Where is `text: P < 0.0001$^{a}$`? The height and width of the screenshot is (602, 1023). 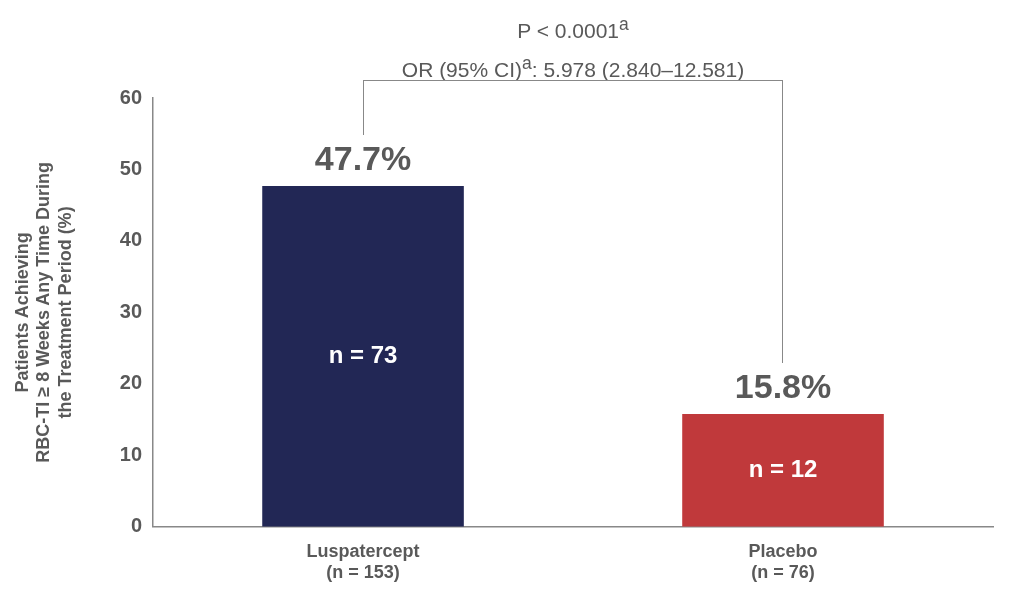 text: P < 0.0001$^{a}$ is located at coordinates (573, 28).